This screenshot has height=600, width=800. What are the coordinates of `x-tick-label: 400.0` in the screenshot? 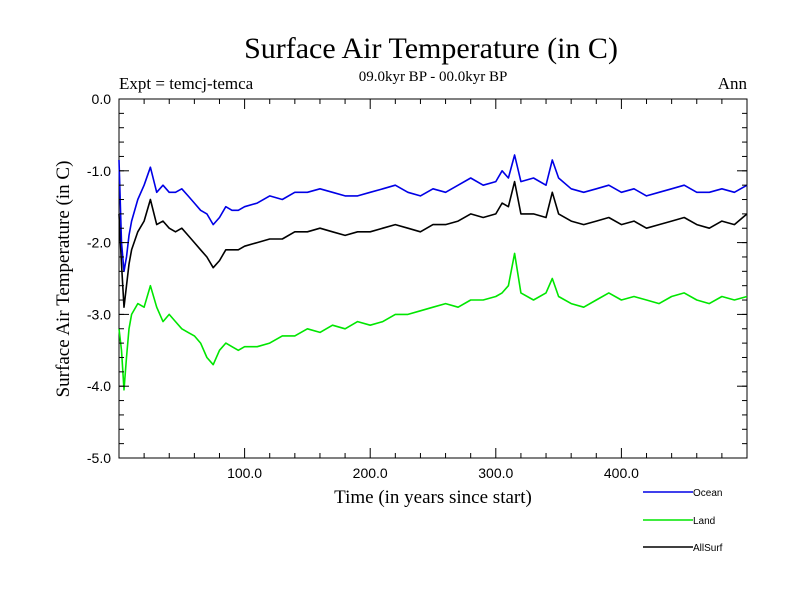 It's located at (621, 473).